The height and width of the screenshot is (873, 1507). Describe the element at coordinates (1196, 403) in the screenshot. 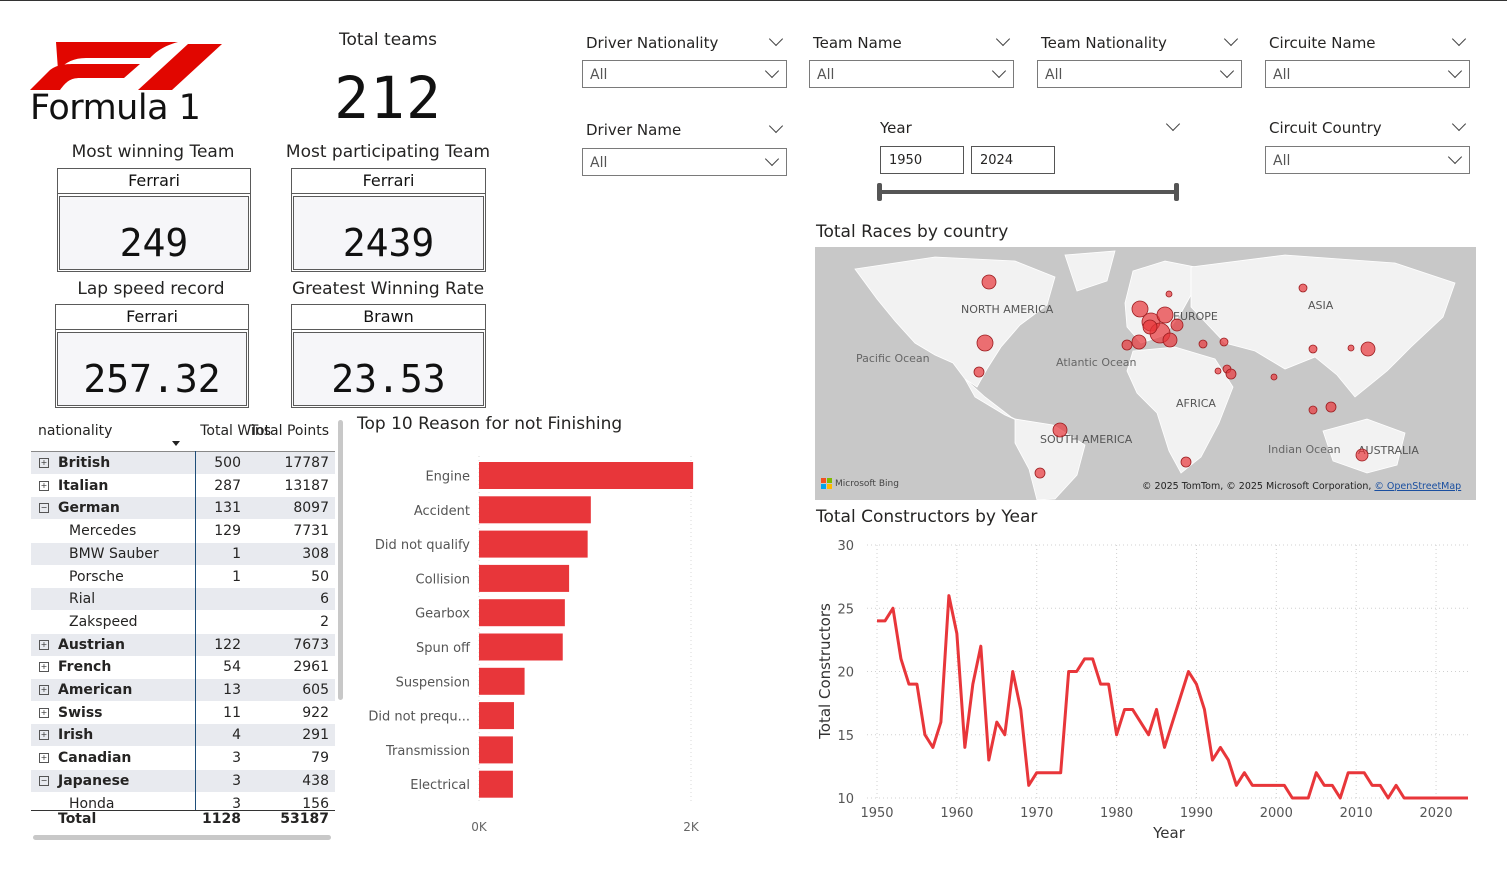

I see `map-label-africa: AFRICA` at that location.